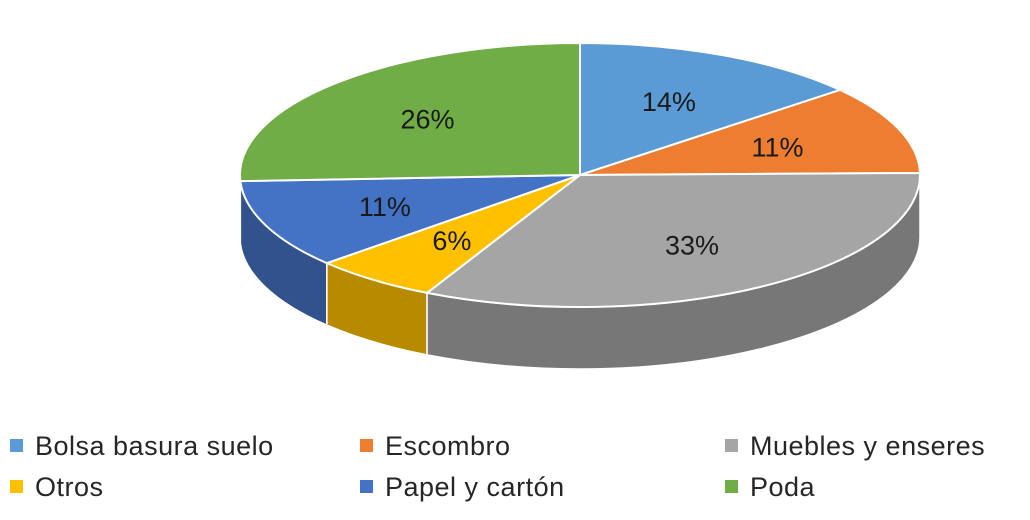 The width and height of the screenshot is (1030, 520). I want to click on pie-slice-otros, so click(452, 234).